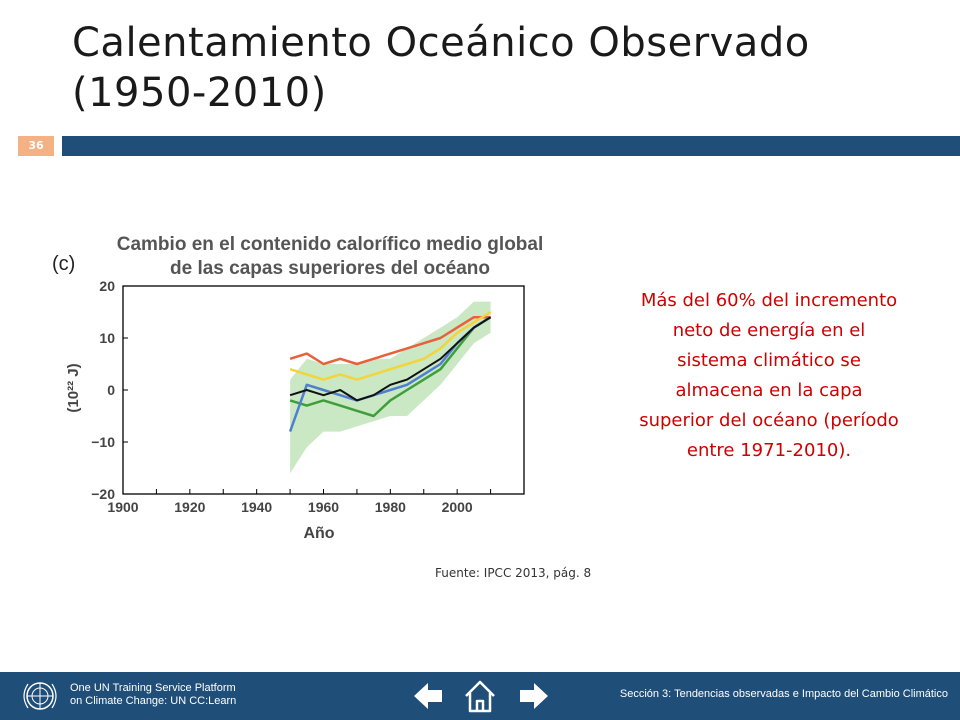 The width and height of the screenshot is (960, 720). Describe the element at coordinates (107, 286) in the screenshot. I see `y-tick-label: 20` at that location.